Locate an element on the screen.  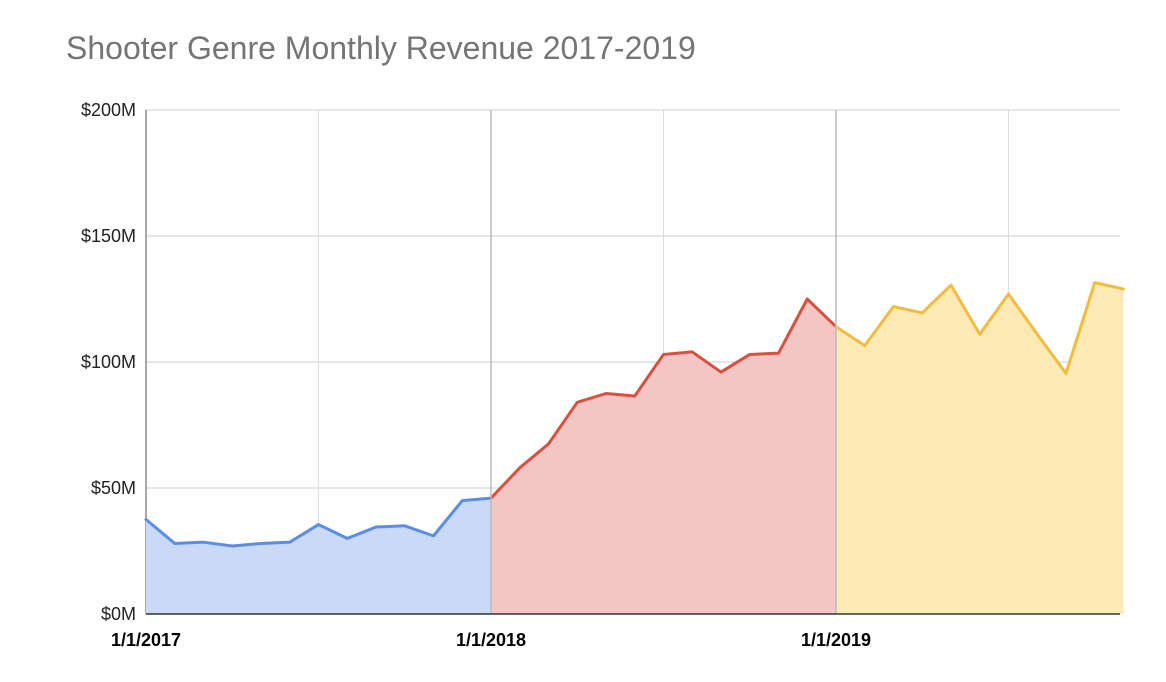
x-tick-label: 1/1/2018 is located at coordinates (491, 640).